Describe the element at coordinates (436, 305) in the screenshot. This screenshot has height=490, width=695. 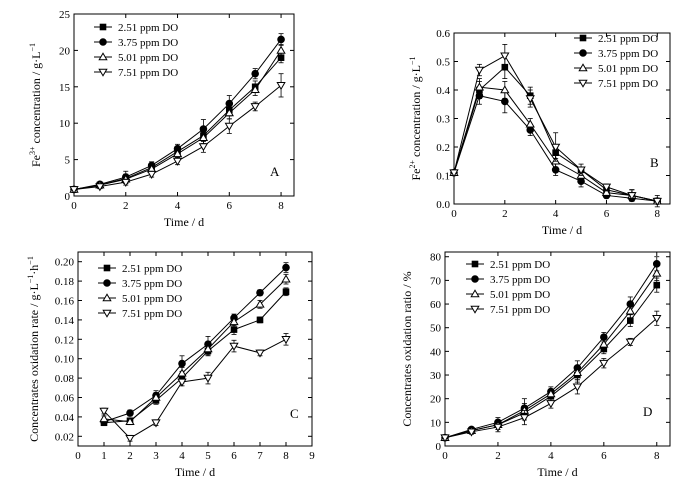
I see `y-tick-label: 60` at that location.